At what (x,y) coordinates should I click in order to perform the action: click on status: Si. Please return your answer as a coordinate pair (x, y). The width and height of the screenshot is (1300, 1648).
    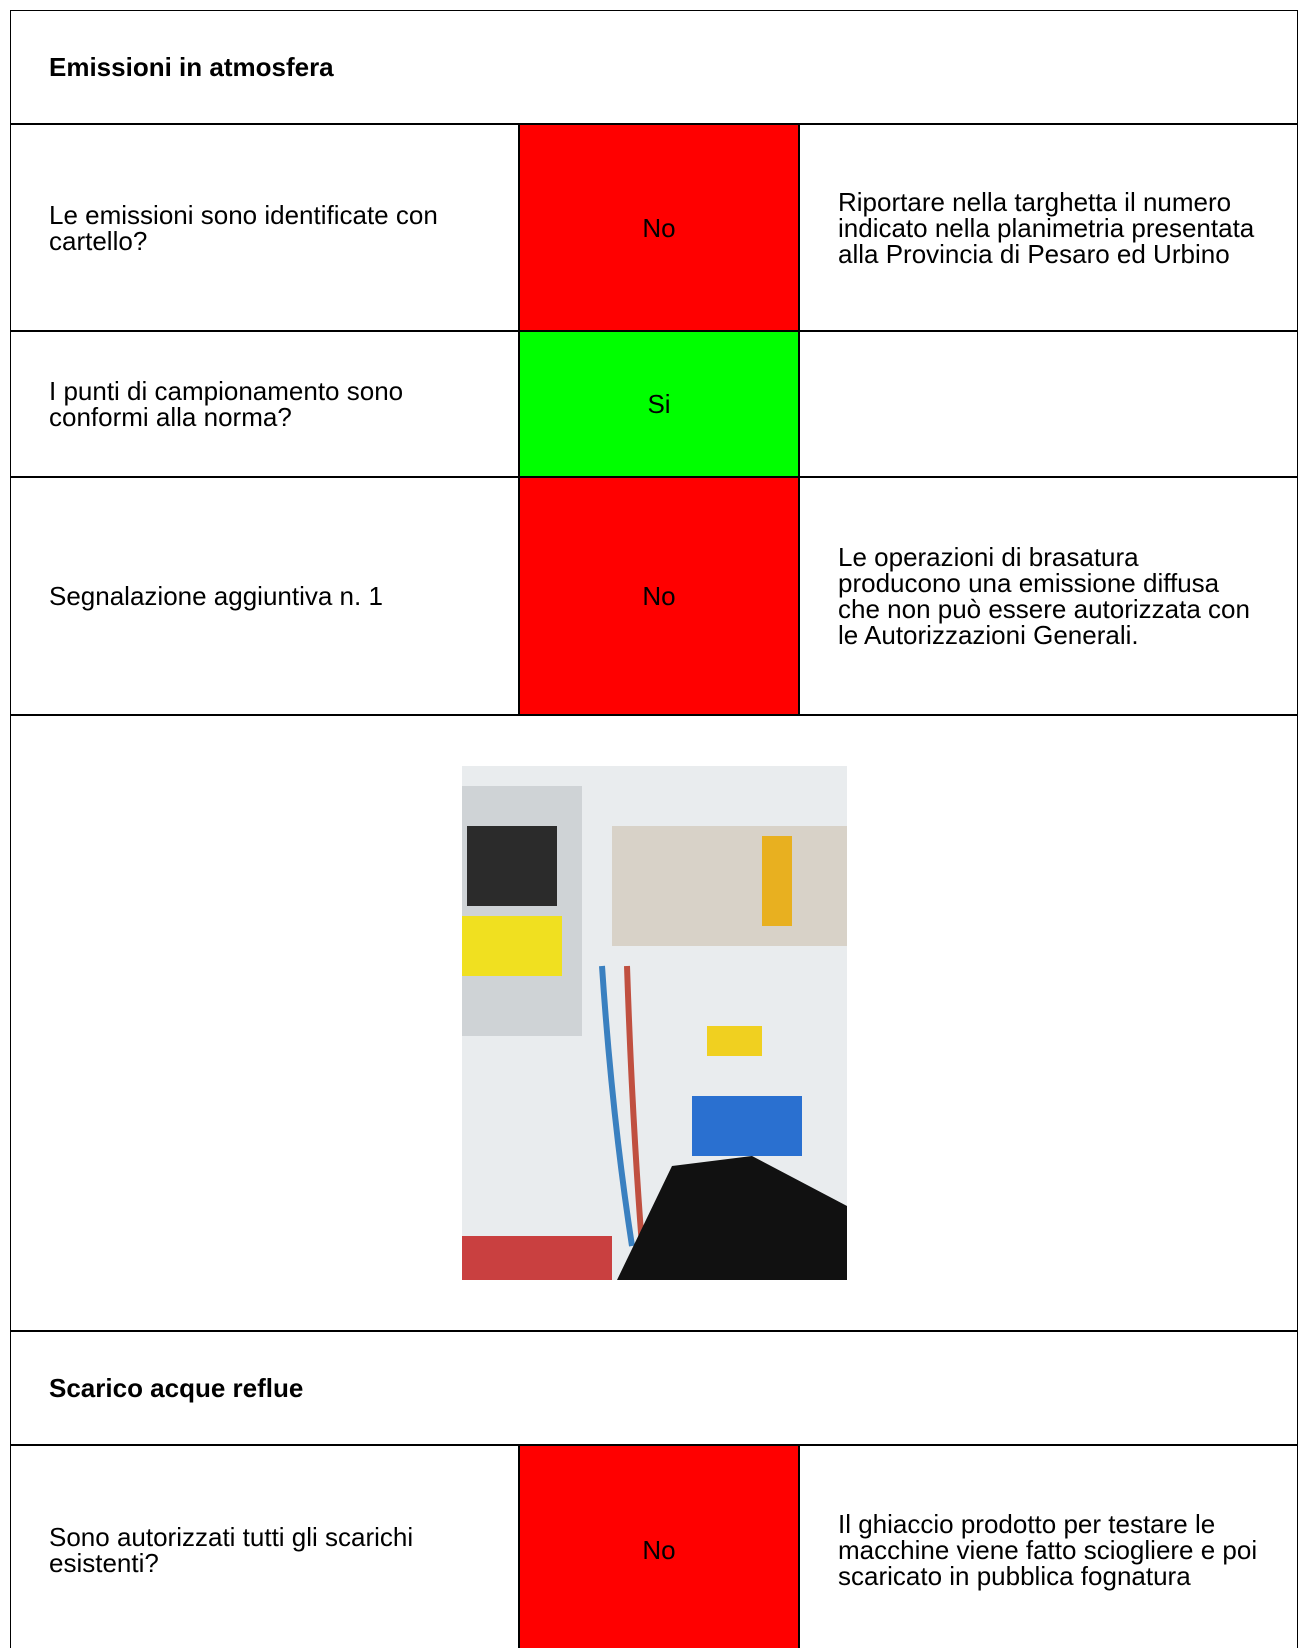
    Looking at the image, I should click on (659, 404).